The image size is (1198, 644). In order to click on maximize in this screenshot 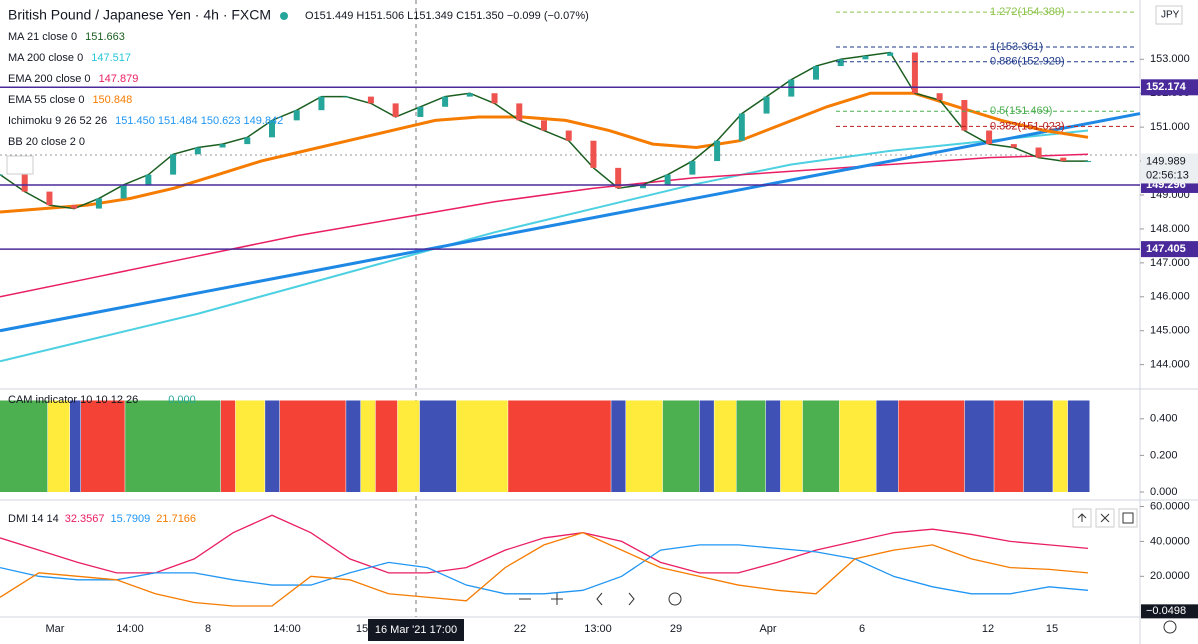, I will do `click(1128, 518)`.